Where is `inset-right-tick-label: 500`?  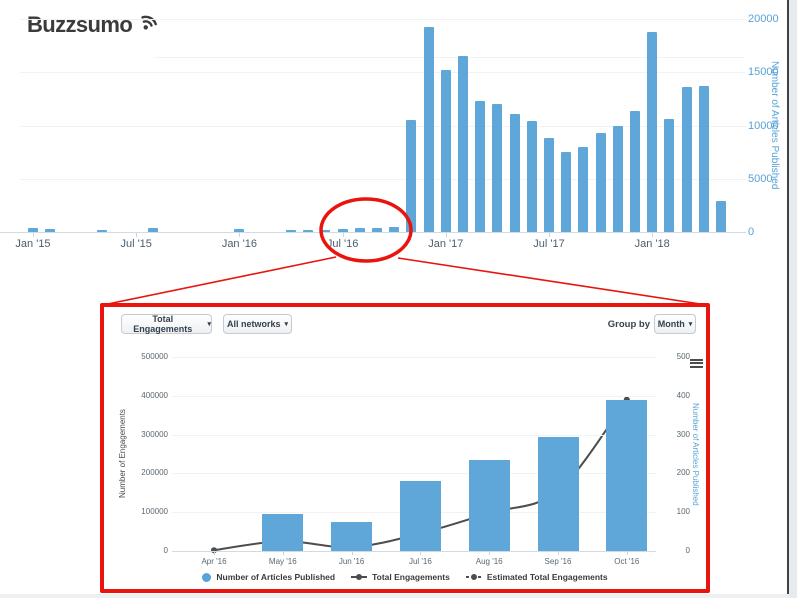 inset-right-tick-label: 500 is located at coordinates (683, 356).